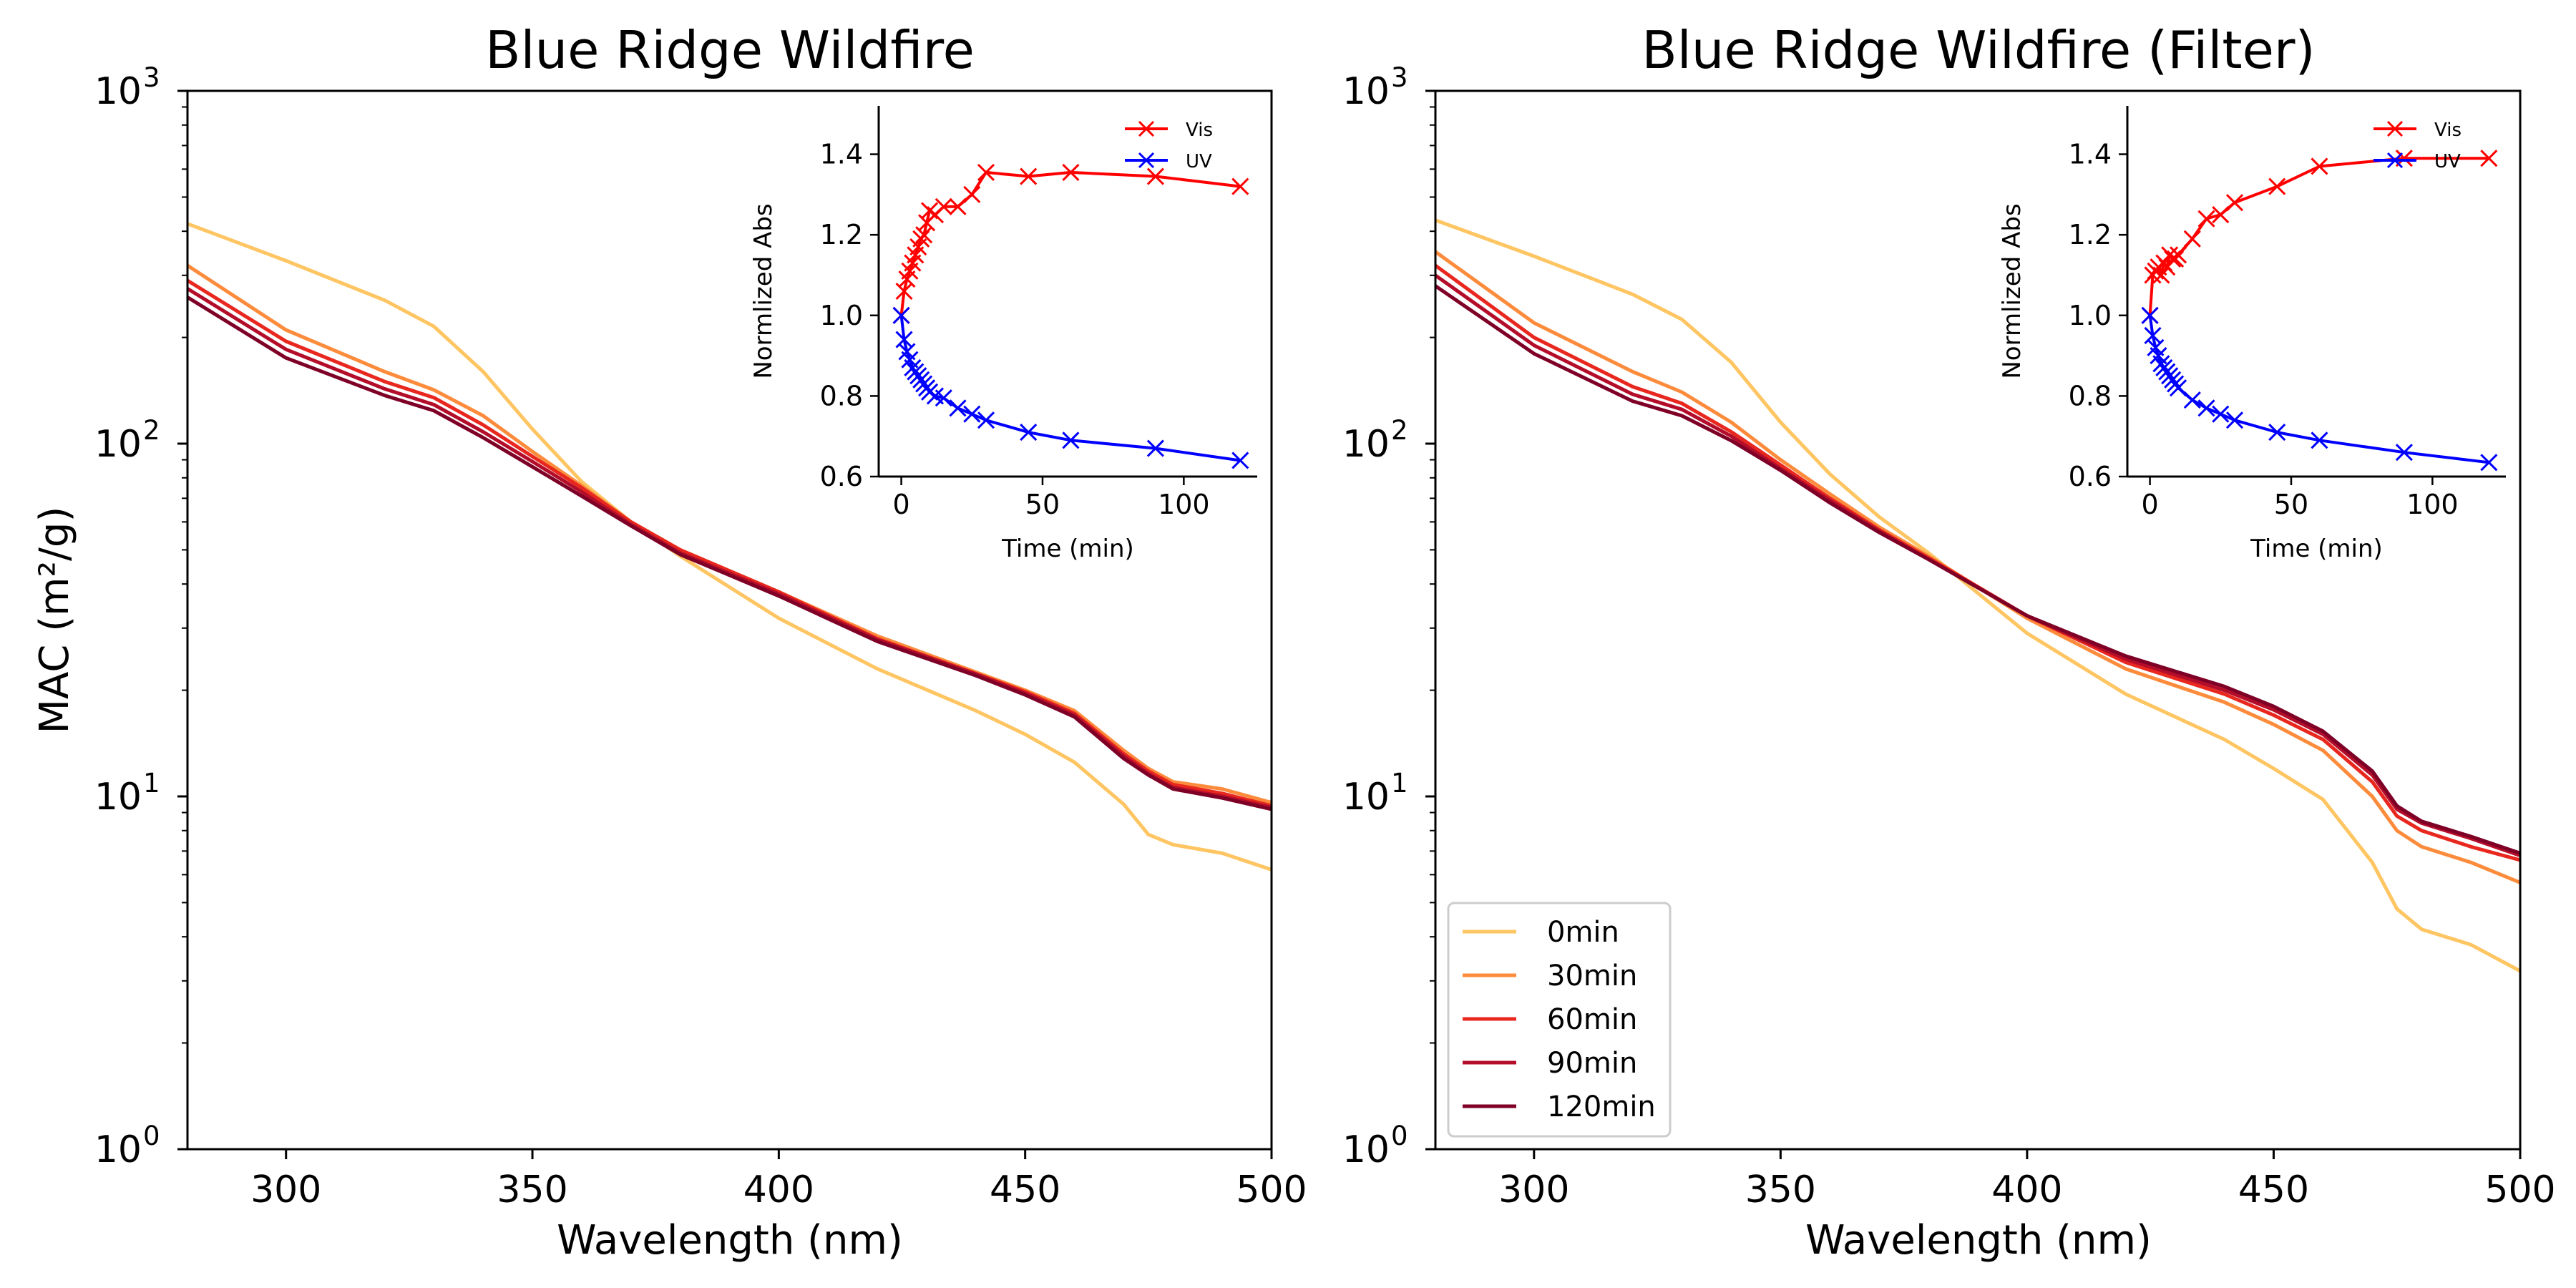 The height and width of the screenshot is (1288, 2576). Describe the element at coordinates (54, 620) in the screenshot. I see `y-axis-label: MAC (m²/g)` at that location.